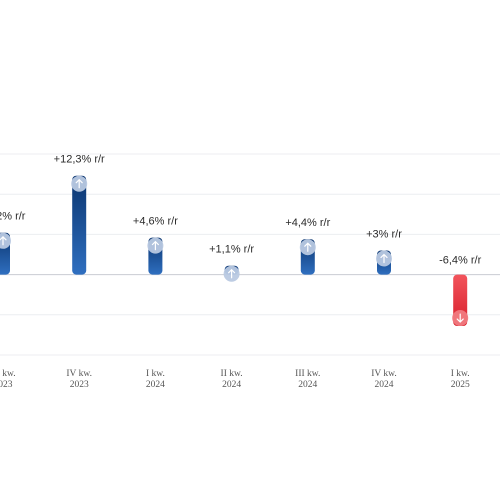 This screenshot has width=500, height=500. What do you see at coordinates (232, 374) in the screenshot?
I see `x-tick-label: II kw.` at bounding box center [232, 374].